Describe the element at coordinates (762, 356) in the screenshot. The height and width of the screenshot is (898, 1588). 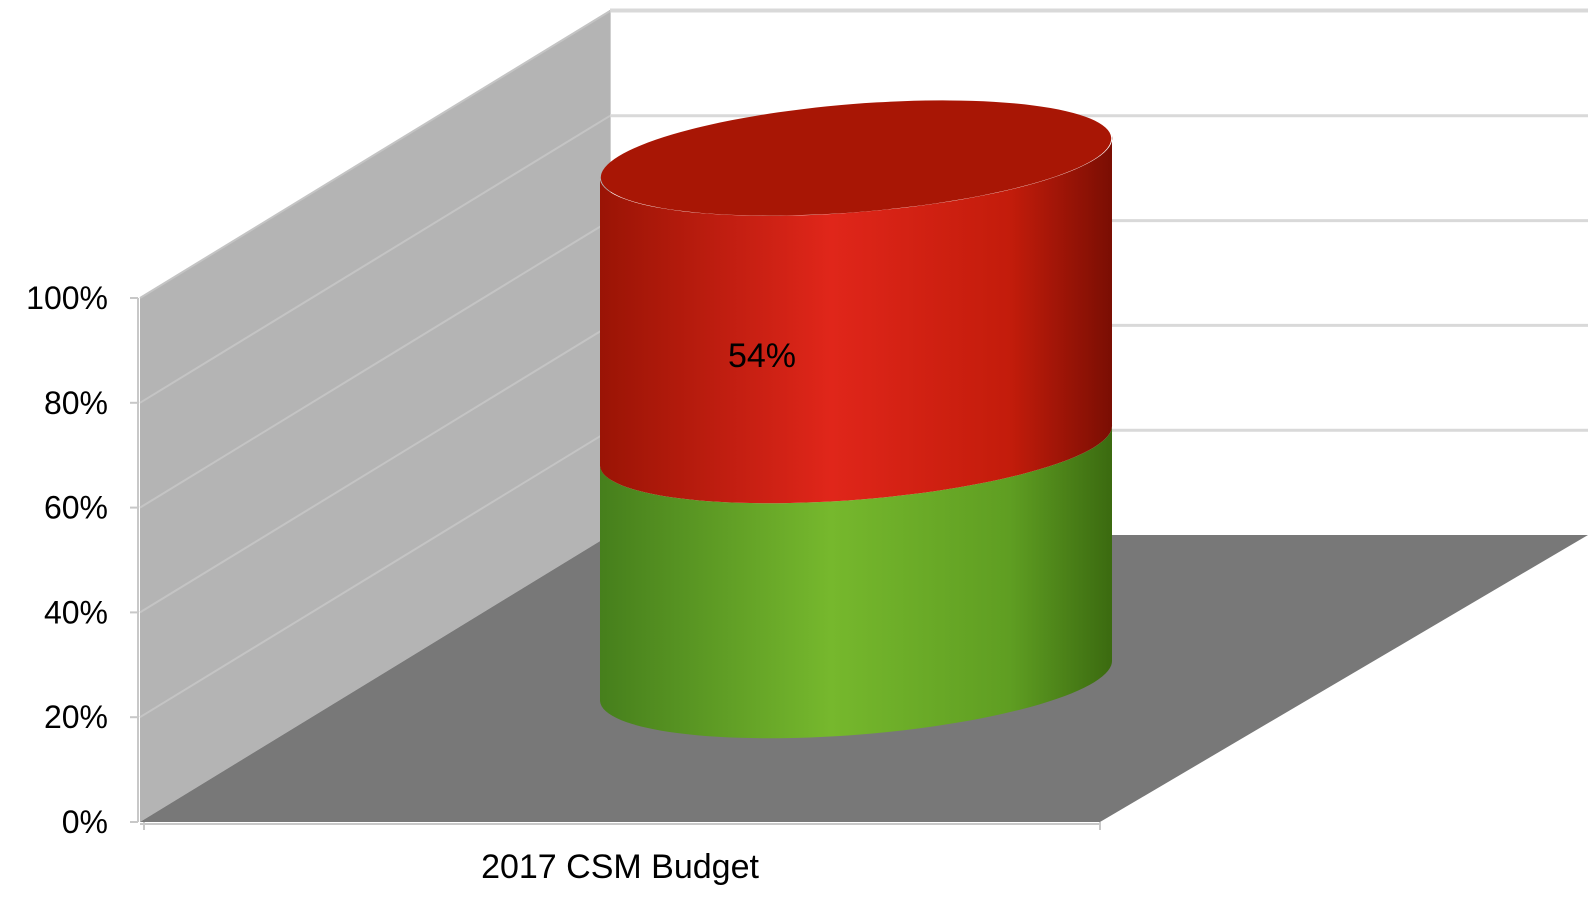
I see `data-label-red-segment: 54%` at that location.